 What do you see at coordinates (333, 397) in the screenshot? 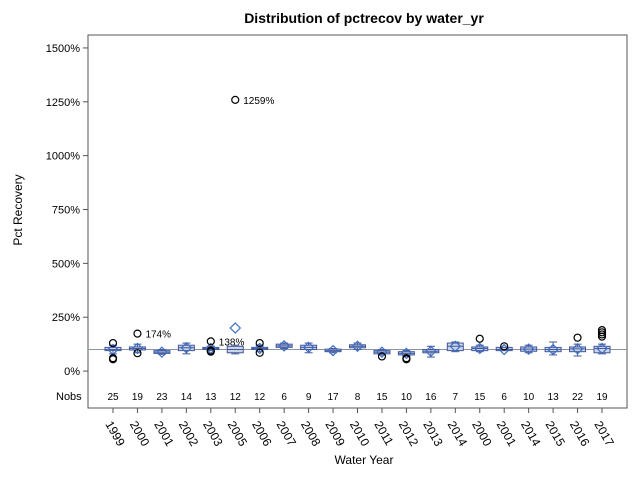
I see `nobs-value: 17` at bounding box center [333, 397].